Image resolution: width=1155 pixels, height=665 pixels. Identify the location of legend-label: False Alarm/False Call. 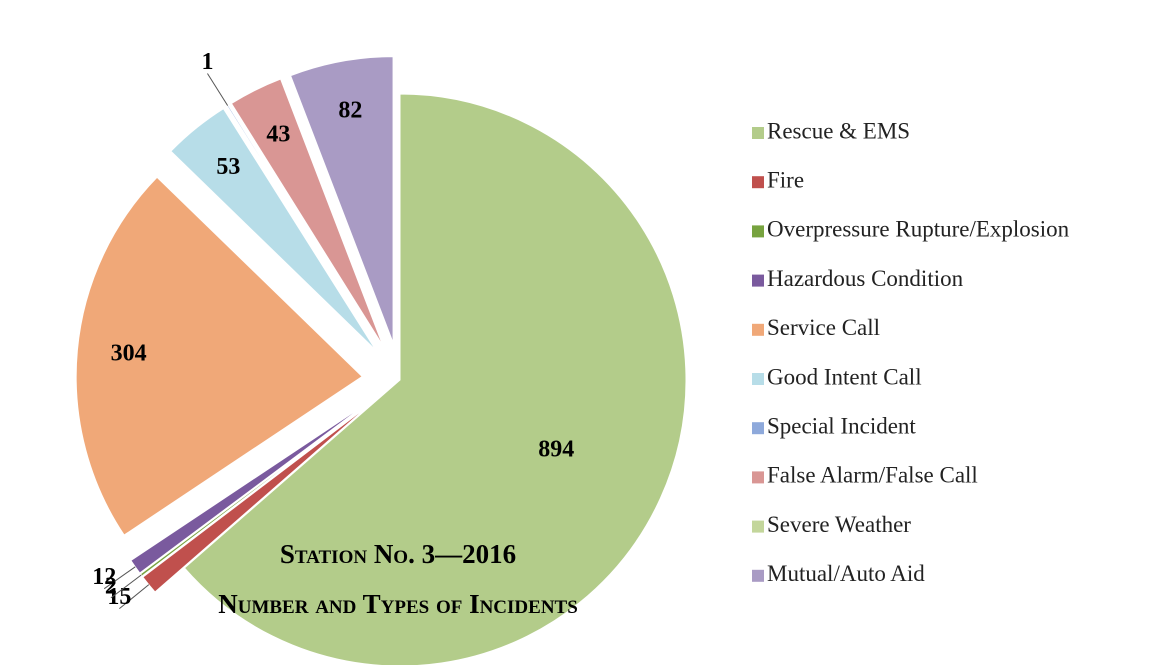
(872, 475).